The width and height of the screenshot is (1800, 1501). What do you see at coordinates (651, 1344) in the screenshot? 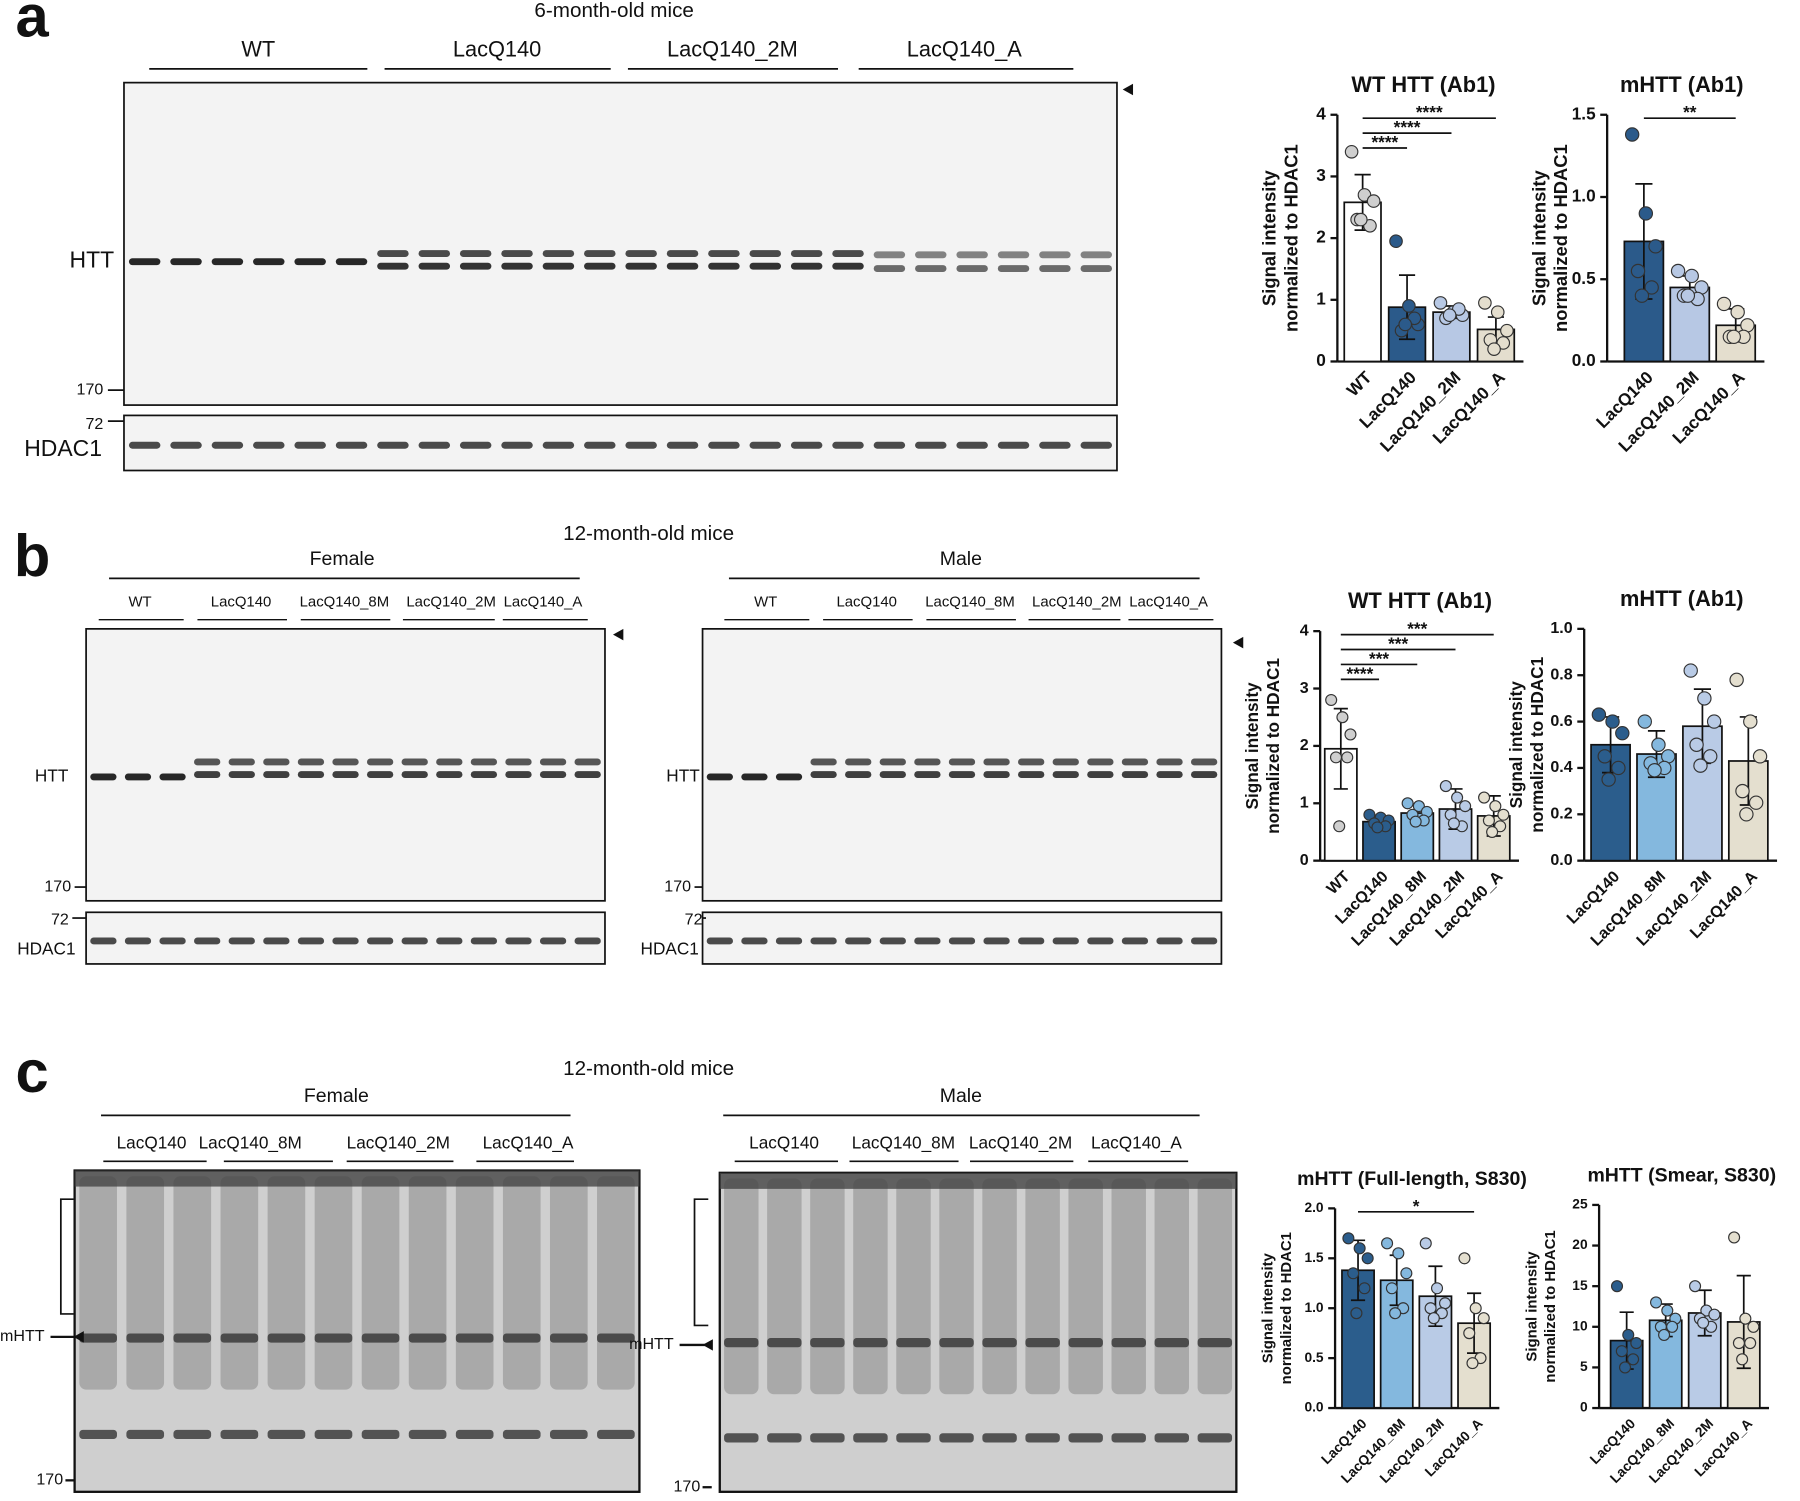
I see `marker-label: mHTT` at bounding box center [651, 1344].